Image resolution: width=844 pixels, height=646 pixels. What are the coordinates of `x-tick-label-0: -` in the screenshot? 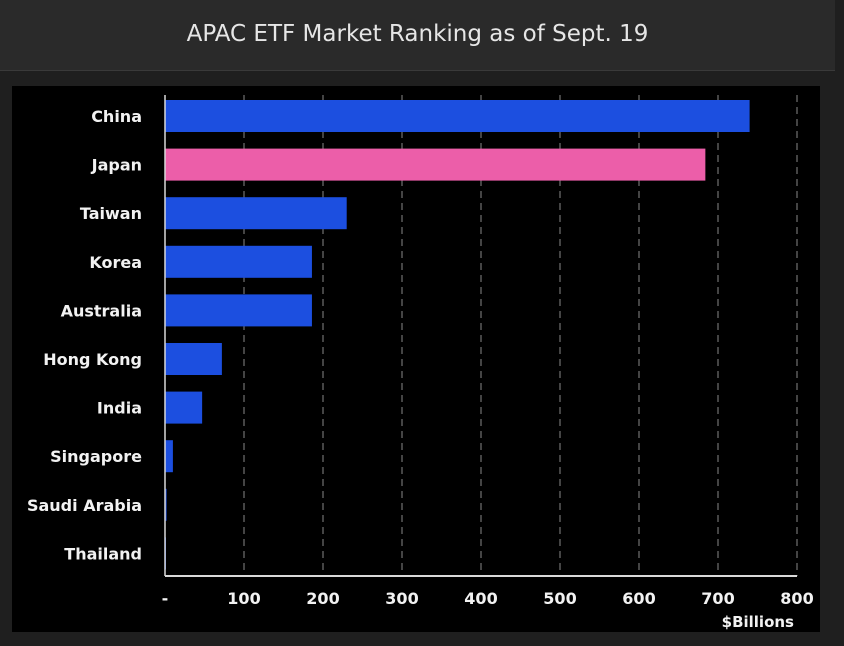 It's located at (165, 598).